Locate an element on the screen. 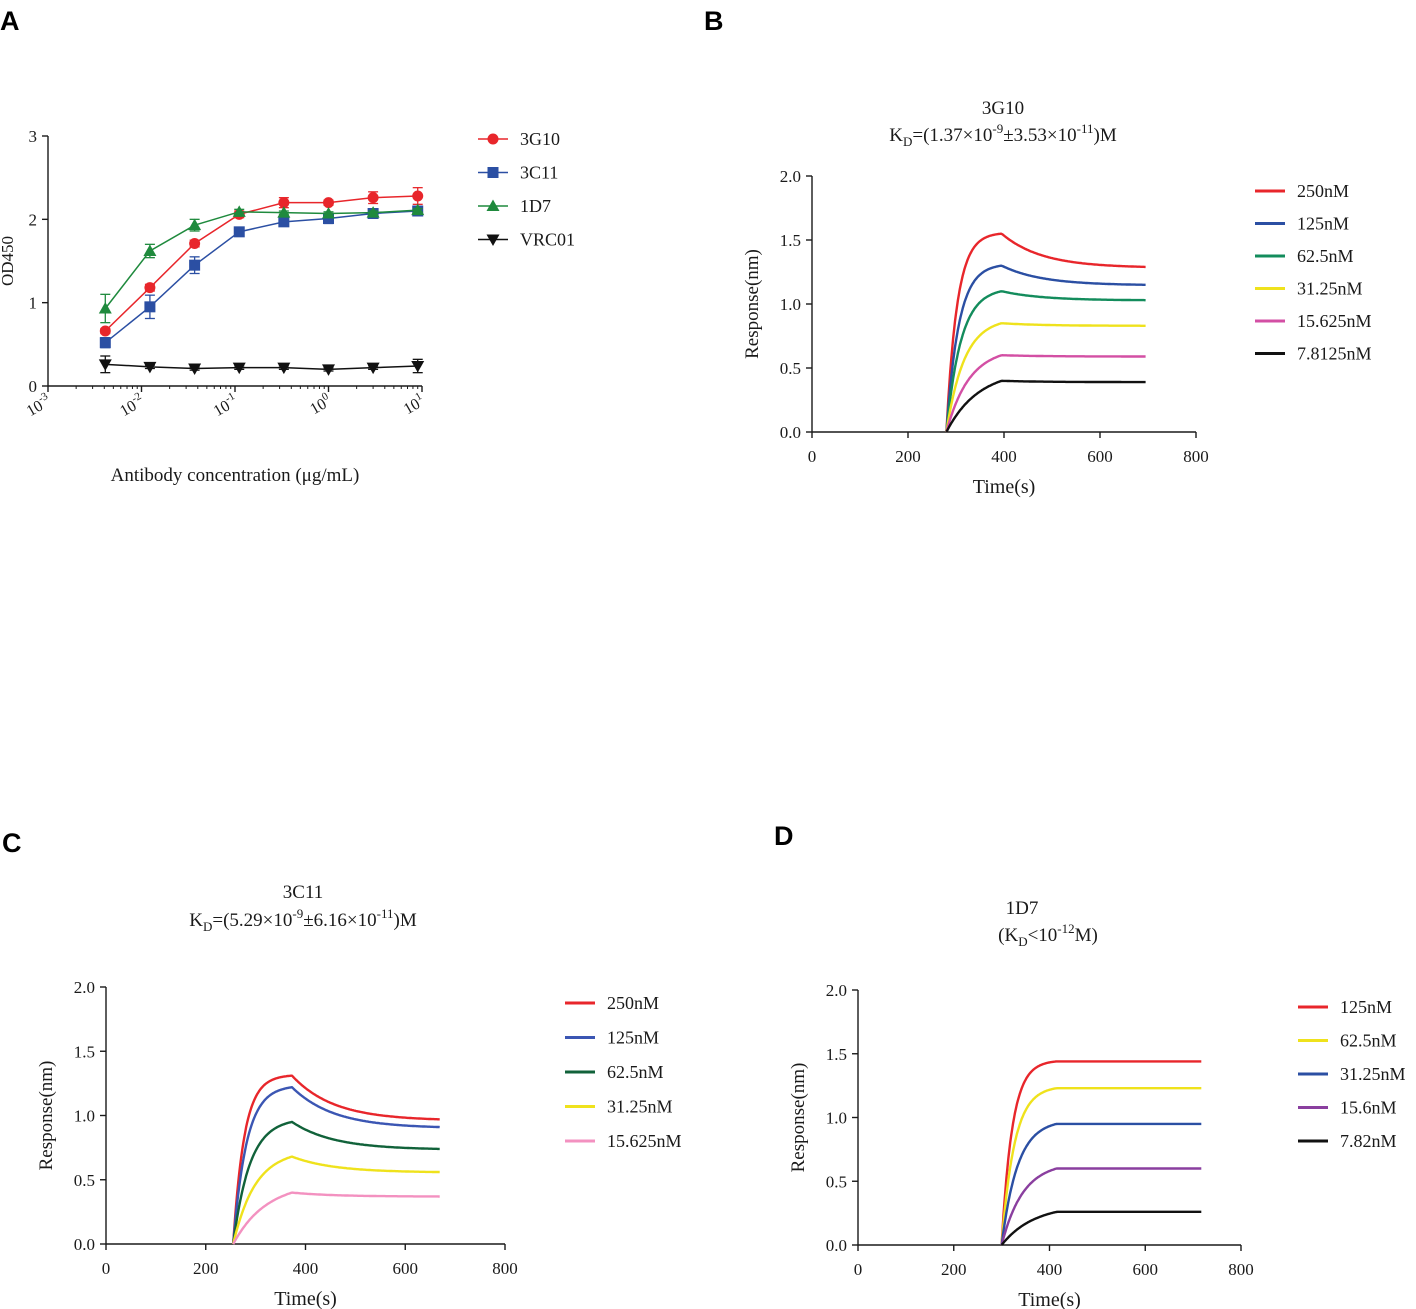 The image size is (1416, 1309). pc-y-tick-label: 0.0 is located at coordinates (84, 1244).